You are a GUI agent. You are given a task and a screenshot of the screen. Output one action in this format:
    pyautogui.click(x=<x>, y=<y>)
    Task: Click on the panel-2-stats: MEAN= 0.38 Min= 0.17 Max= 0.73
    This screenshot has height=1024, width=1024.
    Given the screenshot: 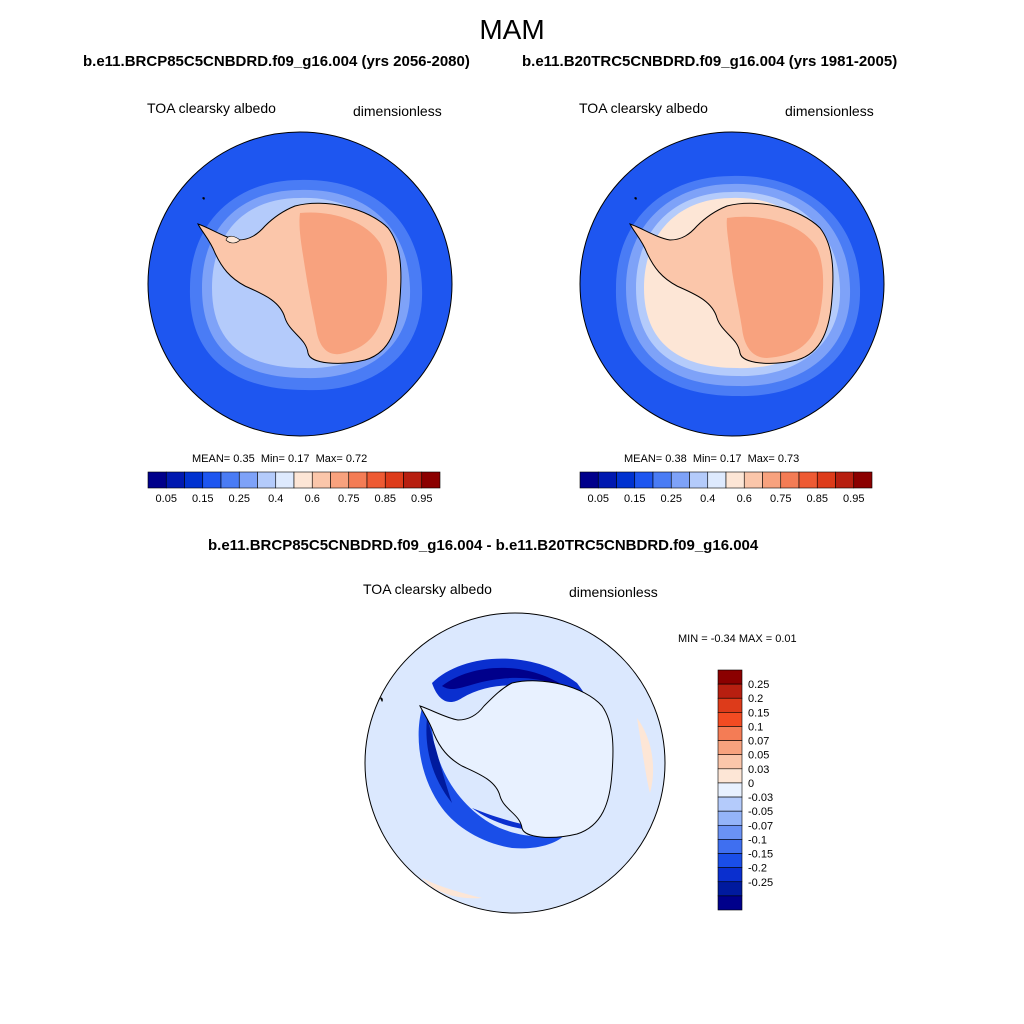 What is the action you would take?
    pyautogui.click(x=711, y=459)
    